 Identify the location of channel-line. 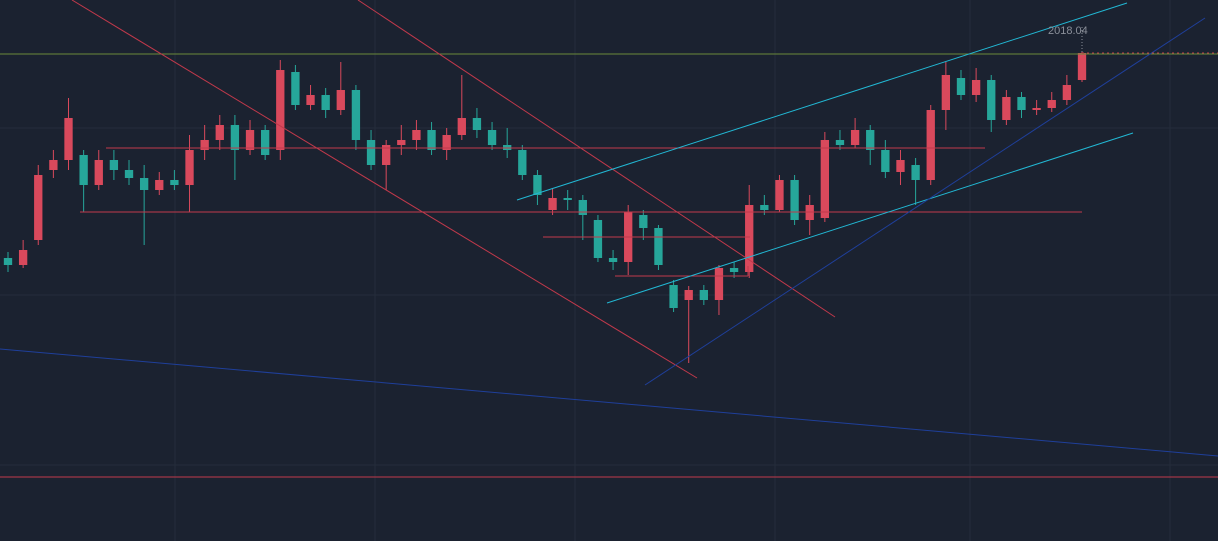
(870, 218).